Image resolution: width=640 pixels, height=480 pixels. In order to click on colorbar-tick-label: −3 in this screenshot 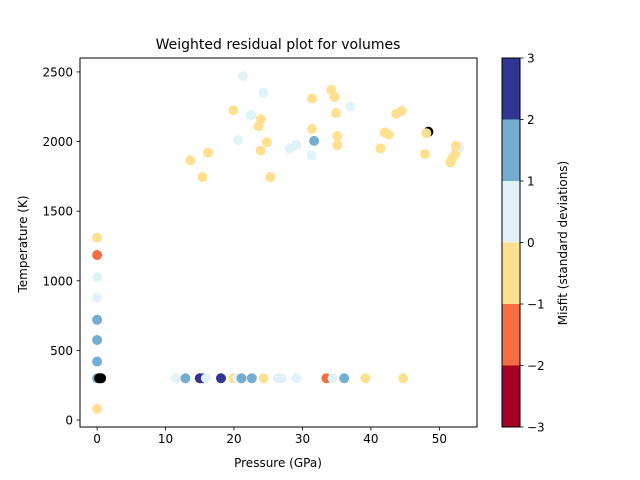, I will do `click(536, 428)`.